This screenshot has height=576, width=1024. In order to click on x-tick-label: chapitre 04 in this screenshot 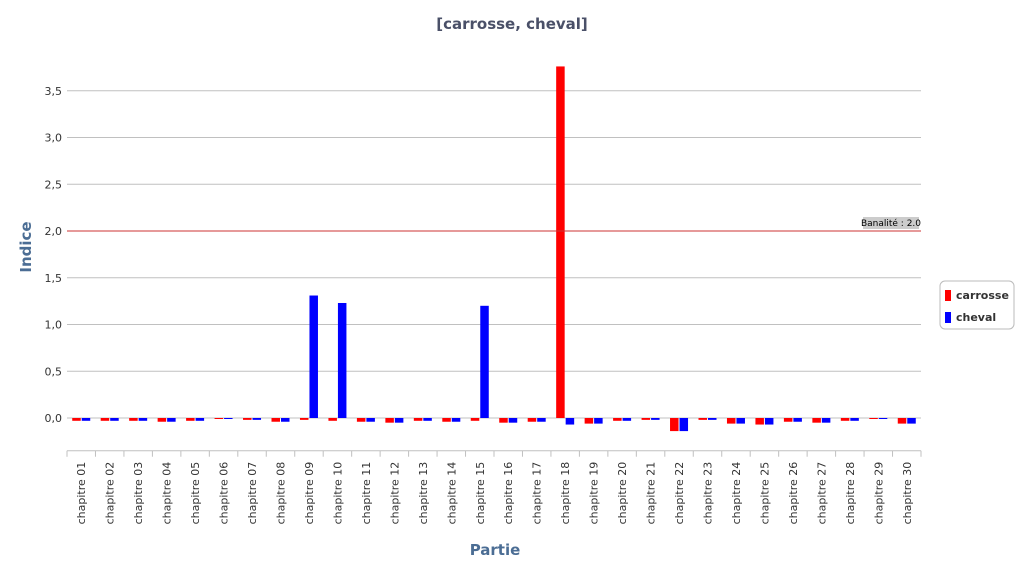, I will do `click(167, 493)`.